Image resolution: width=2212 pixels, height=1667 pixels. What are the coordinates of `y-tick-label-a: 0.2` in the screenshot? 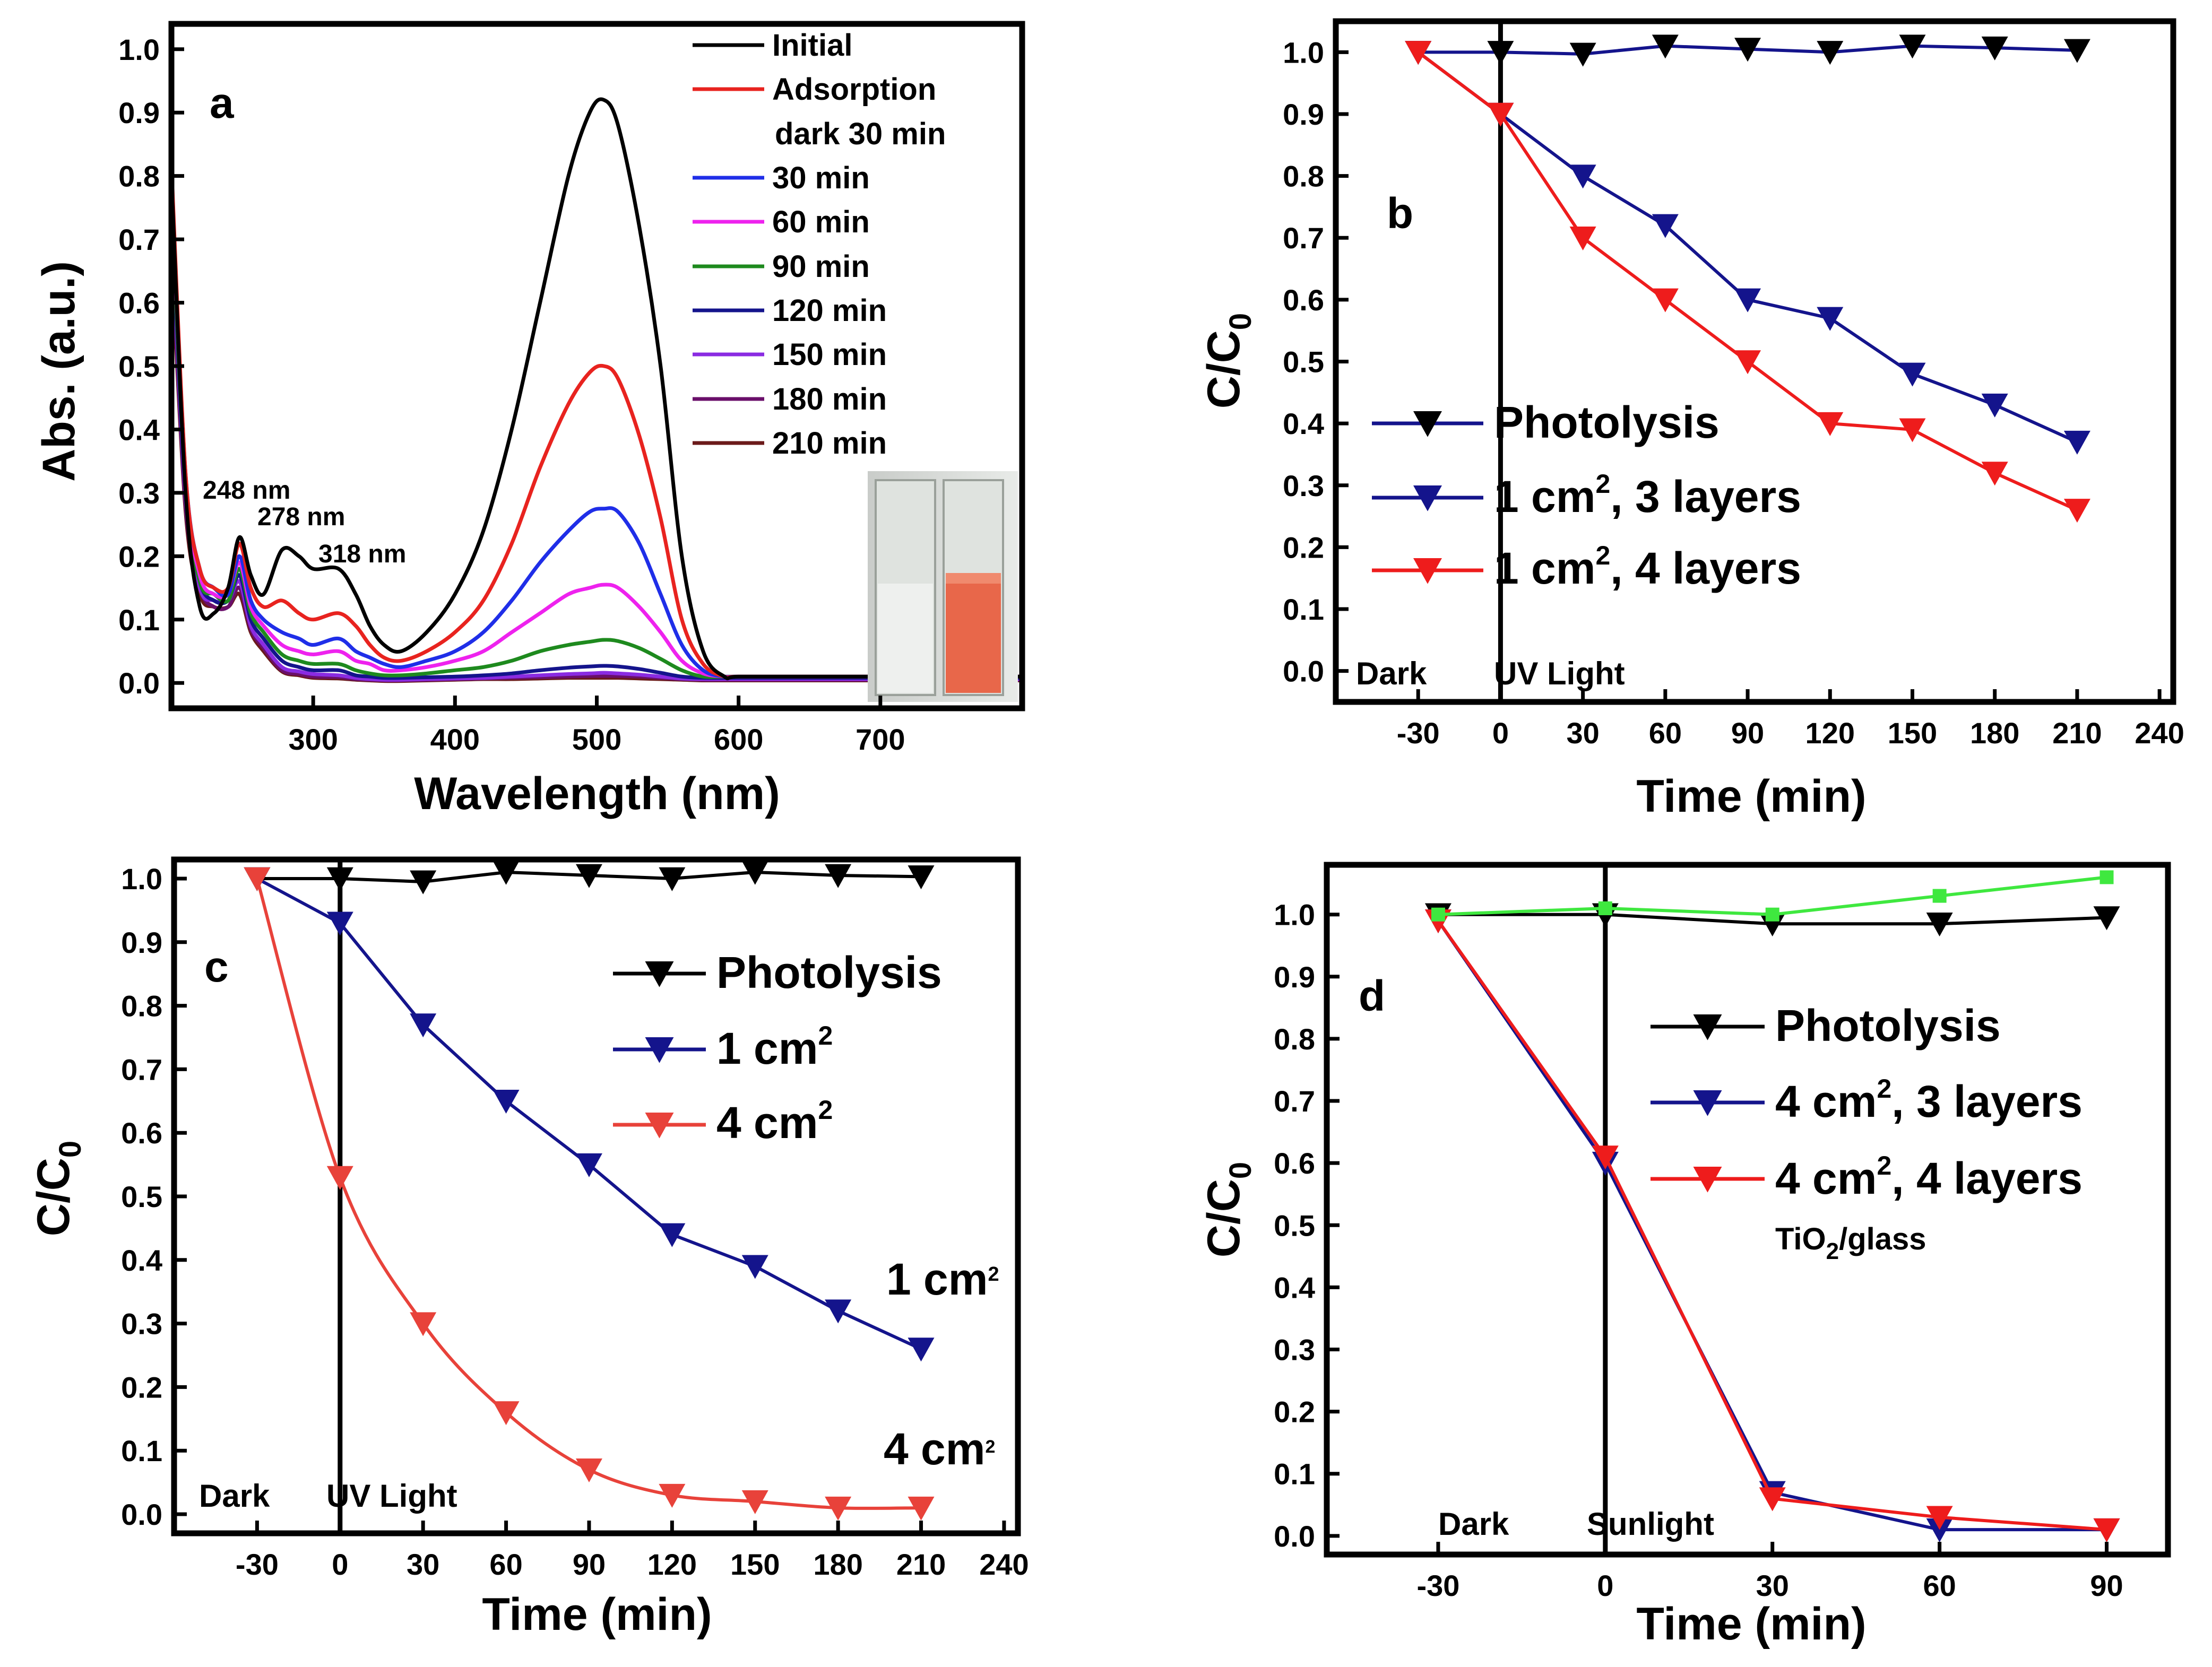 It's located at (139, 556).